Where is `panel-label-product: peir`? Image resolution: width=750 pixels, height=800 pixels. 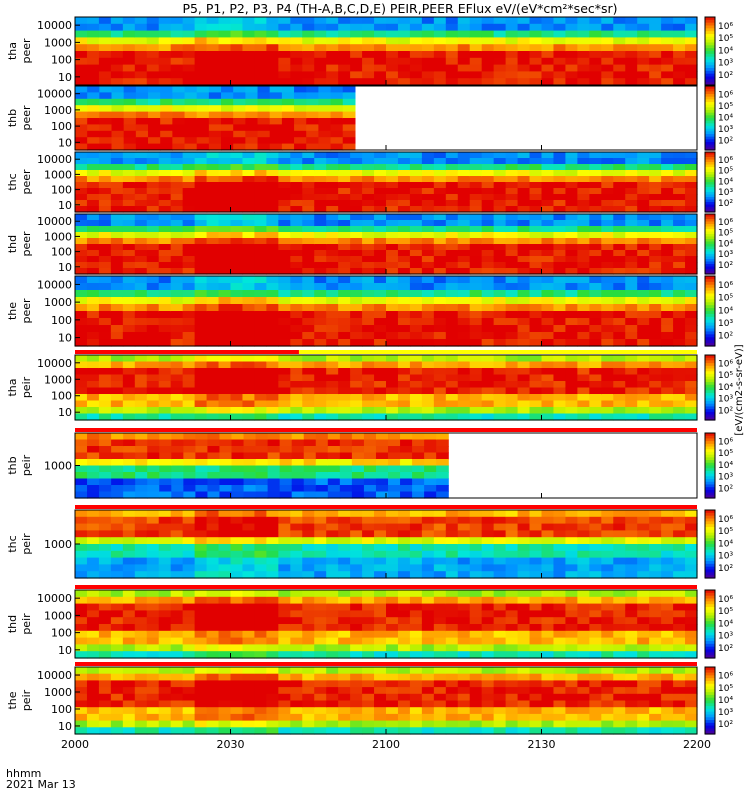 panel-label-product: peir is located at coordinates (26, 544).